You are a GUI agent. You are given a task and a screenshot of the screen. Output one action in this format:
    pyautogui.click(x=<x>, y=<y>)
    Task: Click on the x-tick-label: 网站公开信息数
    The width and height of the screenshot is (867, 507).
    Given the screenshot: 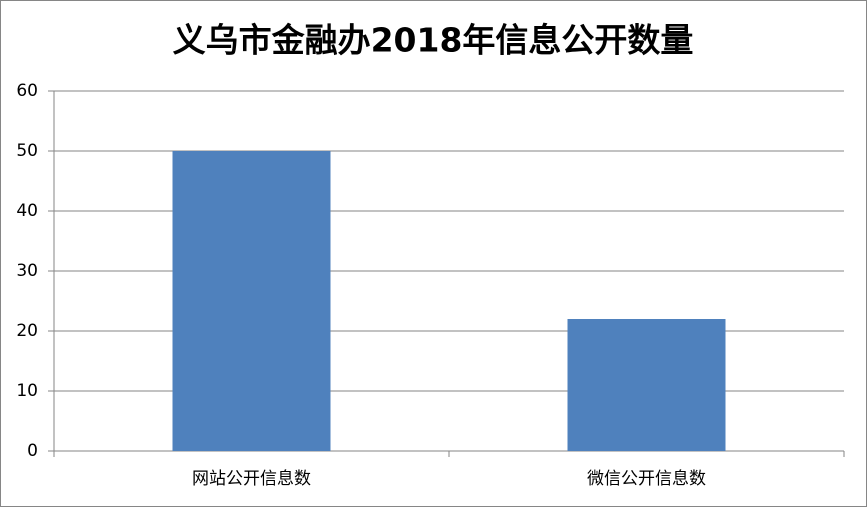 What is the action you would take?
    pyautogui.click(x=251, y=479)
    